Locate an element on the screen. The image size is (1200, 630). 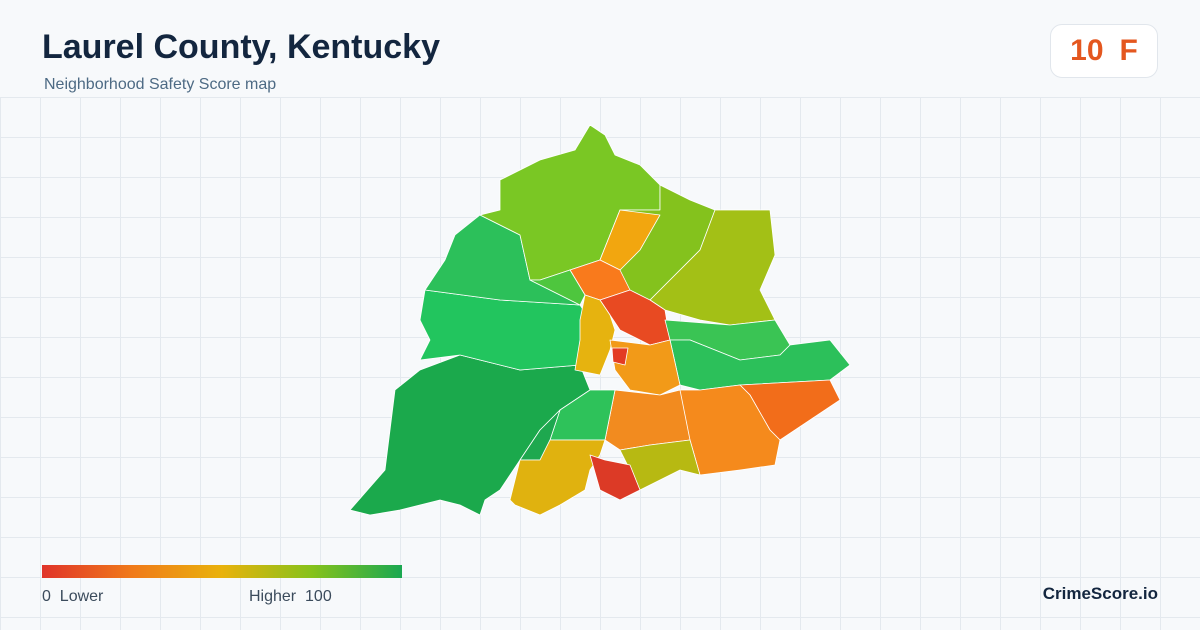
legend-gradient is located at coordinates (222, 571).